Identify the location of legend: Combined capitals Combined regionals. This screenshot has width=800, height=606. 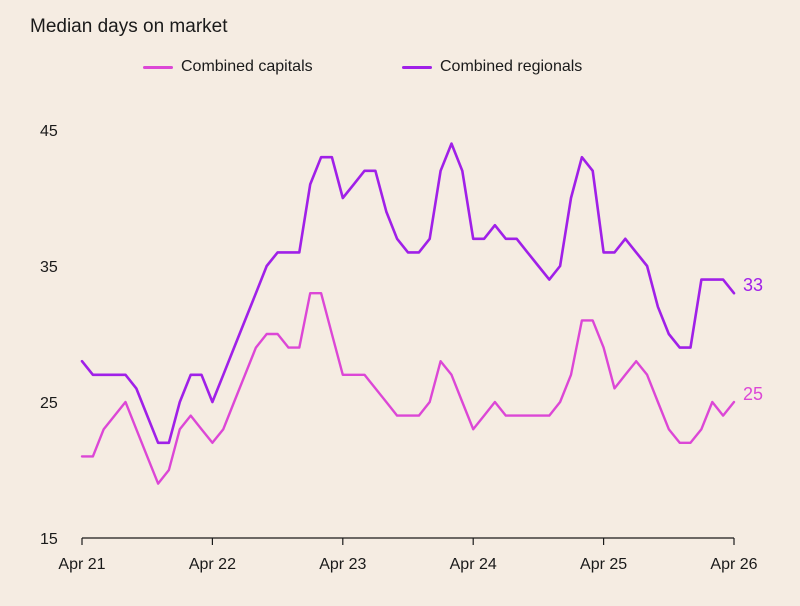
(400, 70).